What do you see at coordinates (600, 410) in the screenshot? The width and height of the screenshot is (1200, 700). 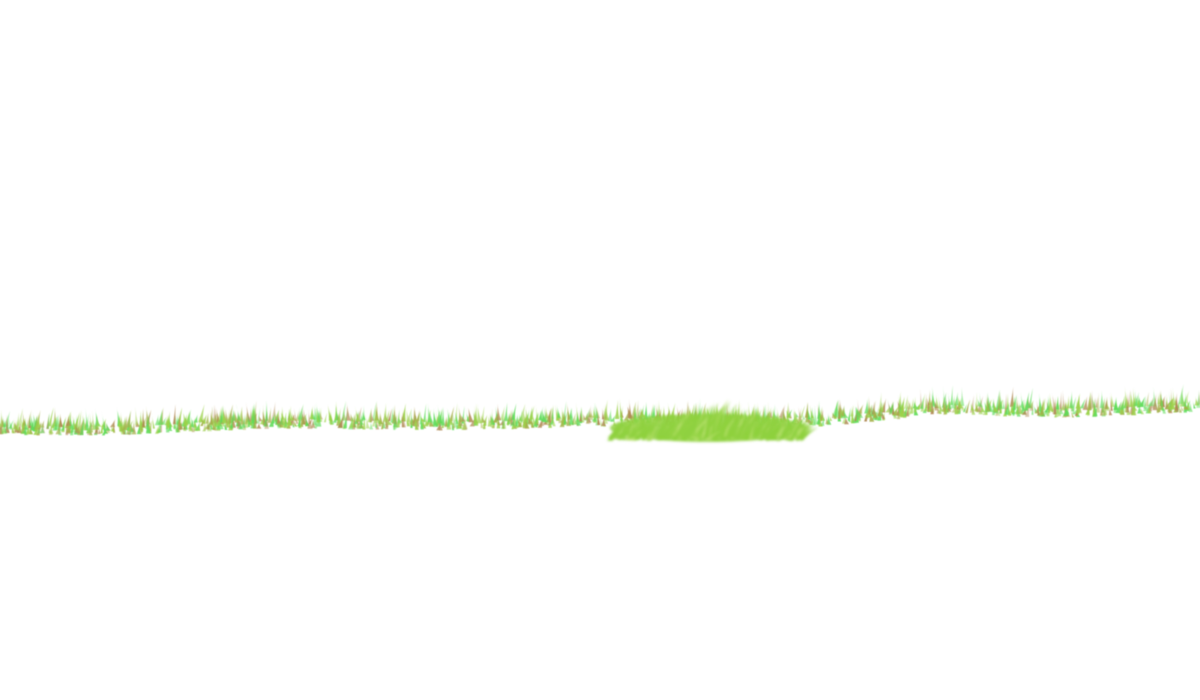 I see `grass-blades-layer` at bounding box center [600, 410].